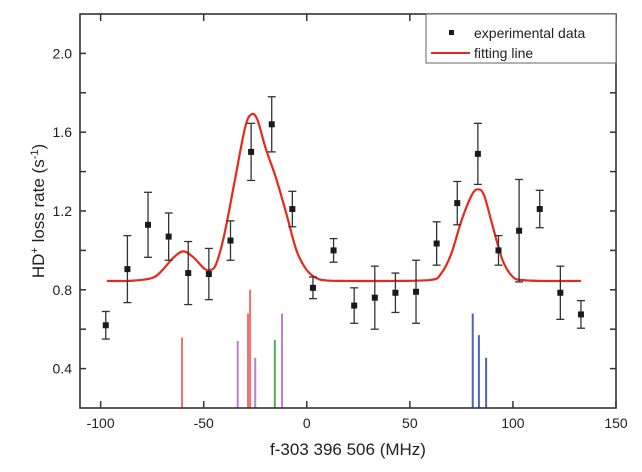 This screenshot has height=472, width=642. Describe the element at coordinates (63, 211) in the screenshot. I see `y-tick-label: 1.2` at that location.